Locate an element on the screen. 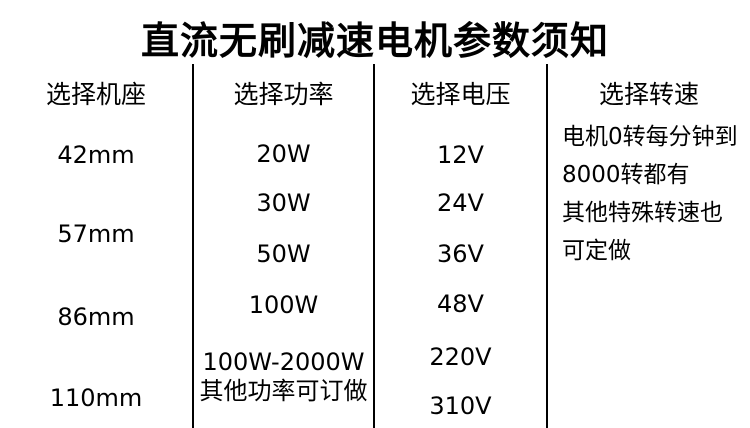  voltage-option: 12V is located at coordinates (460, 155).